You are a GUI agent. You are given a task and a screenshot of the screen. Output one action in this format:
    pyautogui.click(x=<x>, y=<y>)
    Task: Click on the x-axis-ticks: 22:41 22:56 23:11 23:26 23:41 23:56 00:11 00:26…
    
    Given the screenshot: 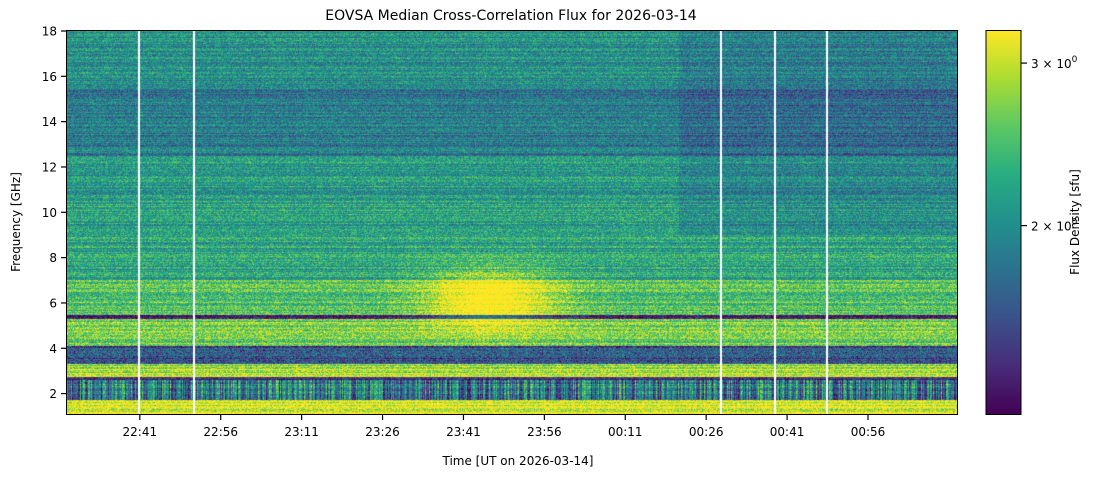 What is the action you would take?
    pyautogui.click(x=504, y=426)
    